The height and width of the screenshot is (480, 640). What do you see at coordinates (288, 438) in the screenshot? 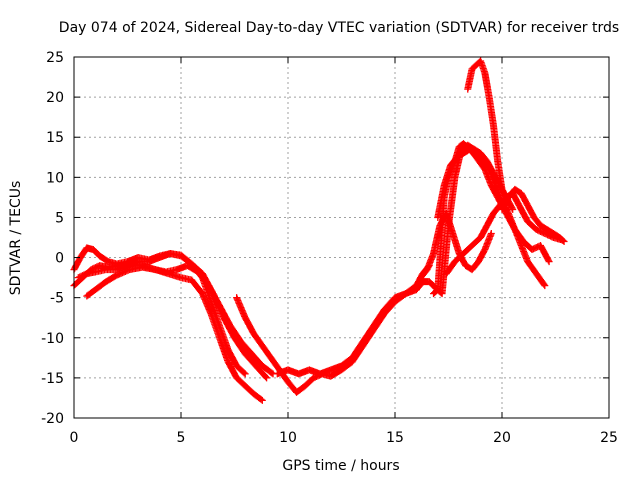
I see `x-tick-label: 10` at bounding box center [288, 438].